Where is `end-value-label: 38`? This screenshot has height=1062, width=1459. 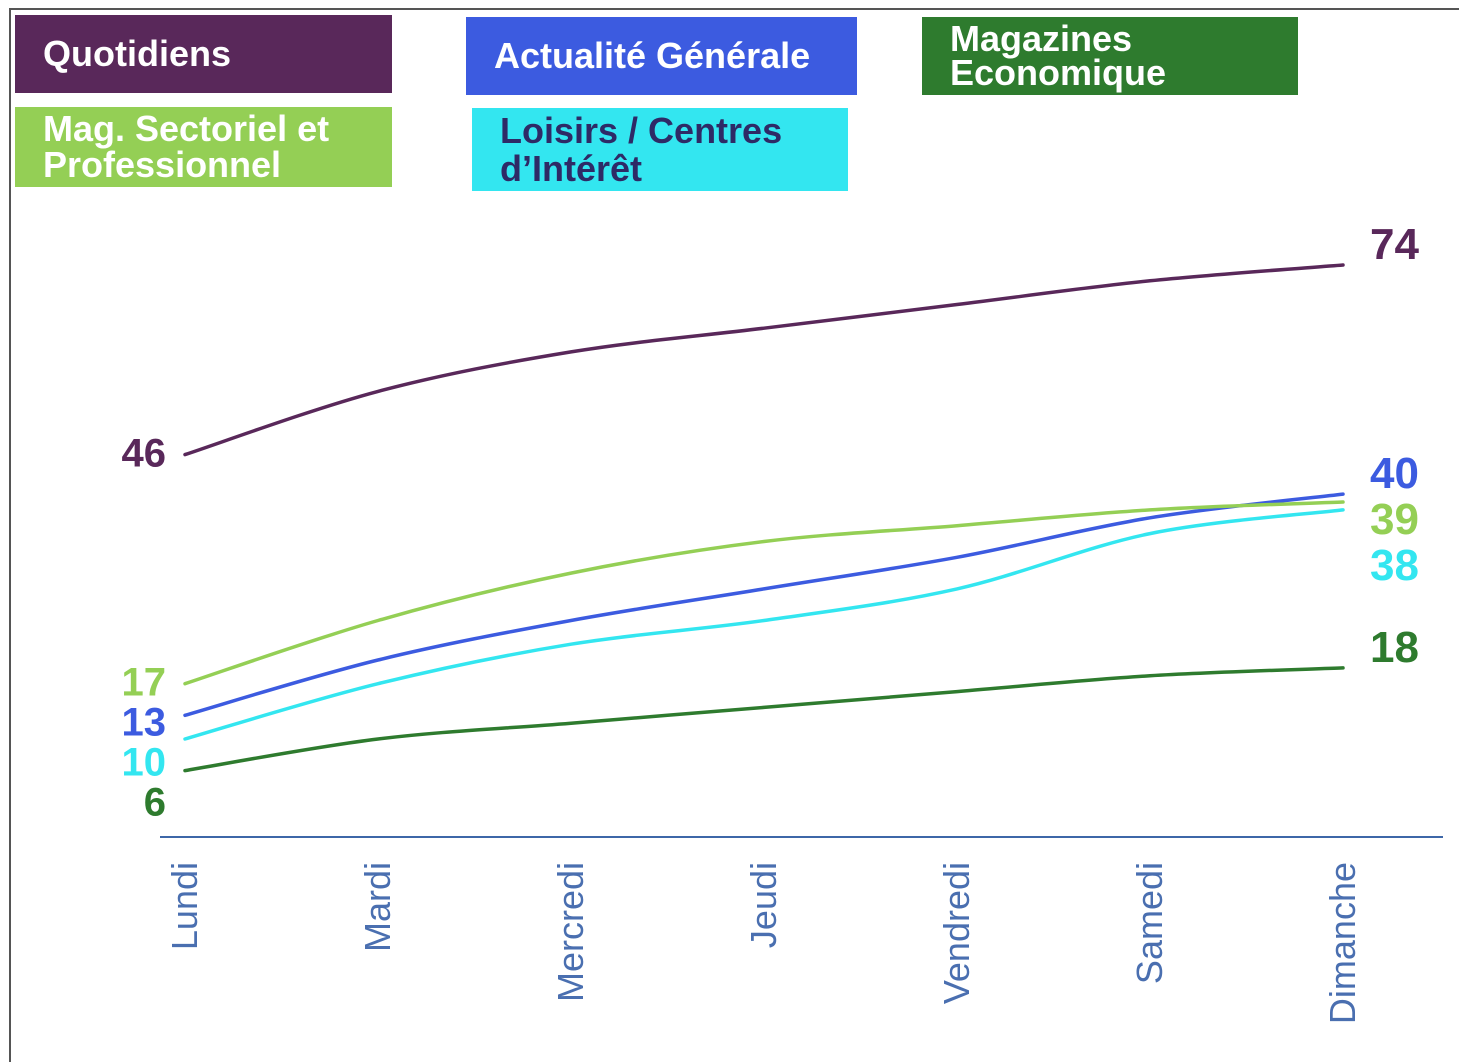
end-value-label: 38 is located at coordinates (1394, 565).